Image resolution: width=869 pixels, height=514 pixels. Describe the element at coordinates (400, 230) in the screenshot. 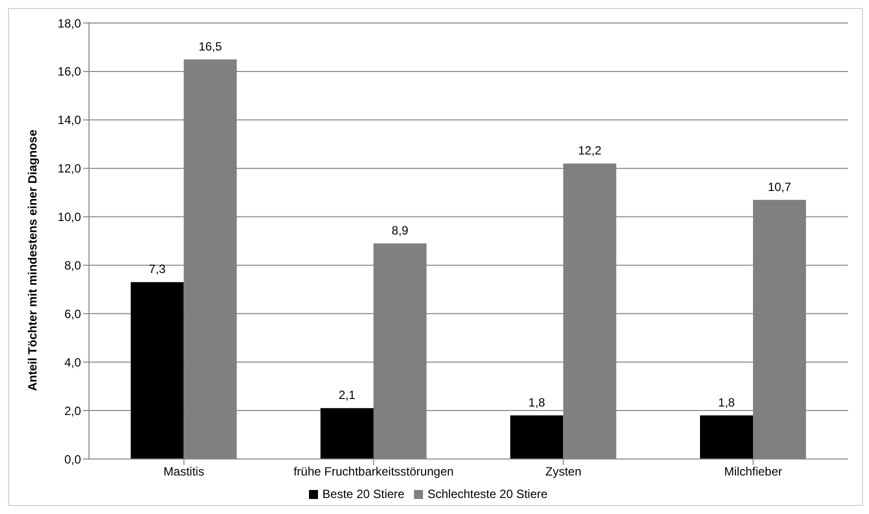

I see `data-label: 8,9` at that location.